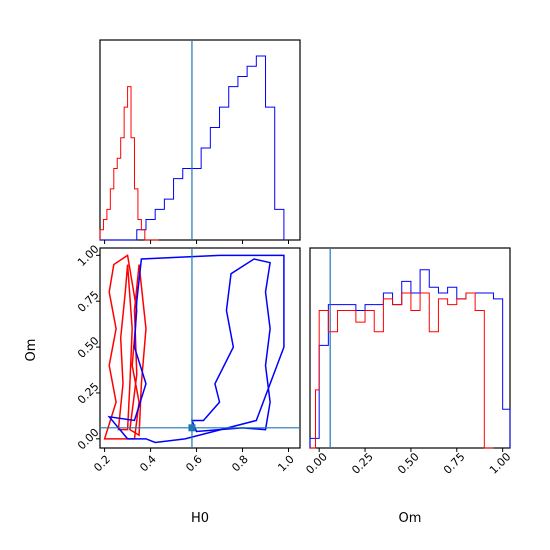  Describe the element at coordinates (286, 464) in the screenshot. I see `h0-x-tick-label: 1.0` at that location.